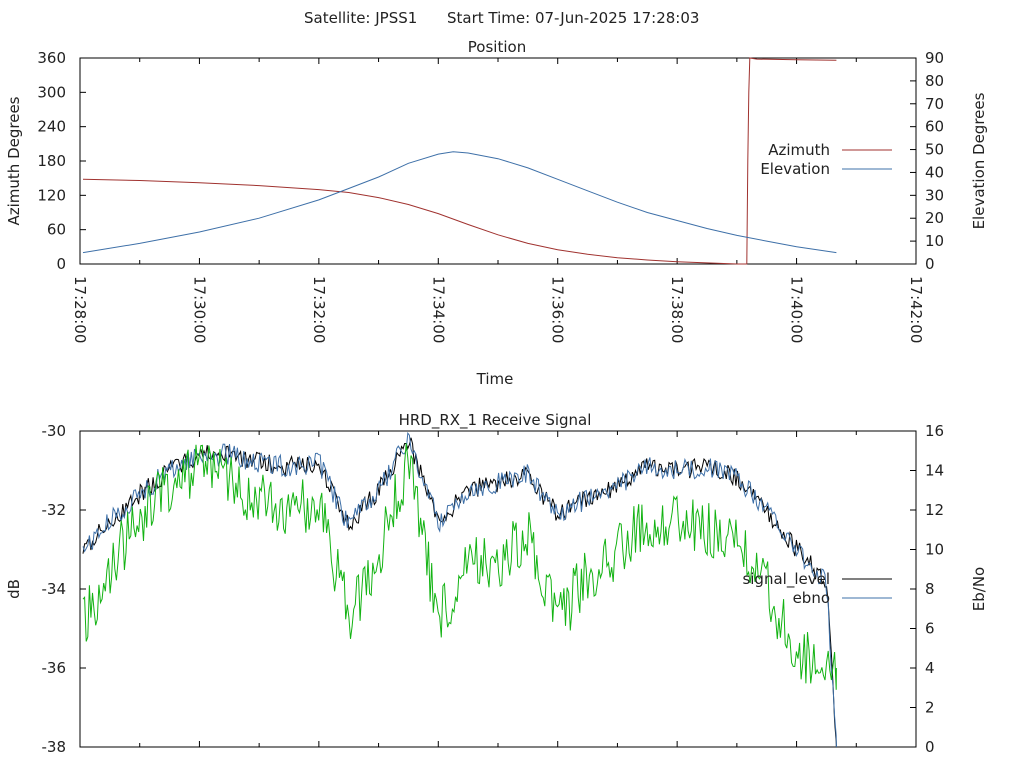  I want to click on y-tick-label: 0, so click(61, 264).